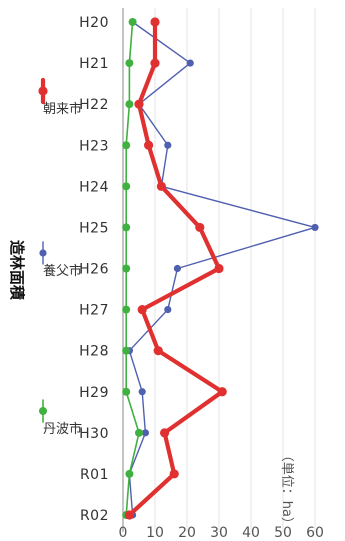  What do you see at coordinates (94, 23) in the screenshot?
I see `x-tick-label: H20` at bounding box center [94, 23].